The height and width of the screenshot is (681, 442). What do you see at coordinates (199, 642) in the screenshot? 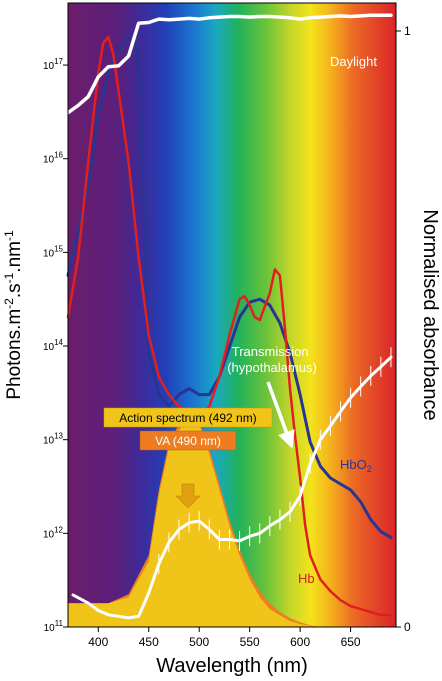
I see `x-tick-label: 500` at bounding box center [199, 642].